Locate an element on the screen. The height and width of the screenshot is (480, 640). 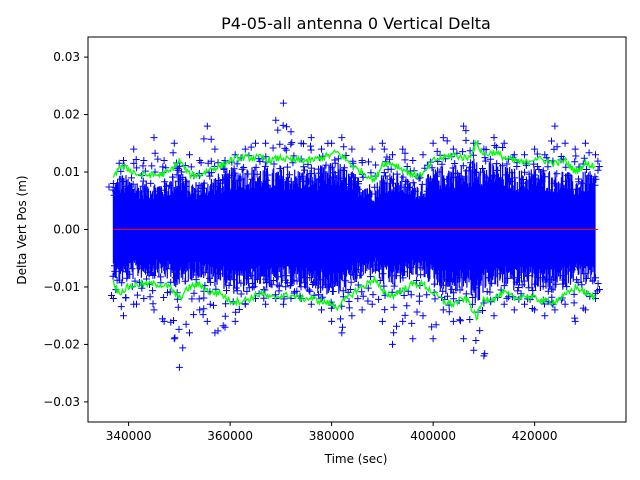
y-tick-label: 0.03 is located at coordinates (66, 57).